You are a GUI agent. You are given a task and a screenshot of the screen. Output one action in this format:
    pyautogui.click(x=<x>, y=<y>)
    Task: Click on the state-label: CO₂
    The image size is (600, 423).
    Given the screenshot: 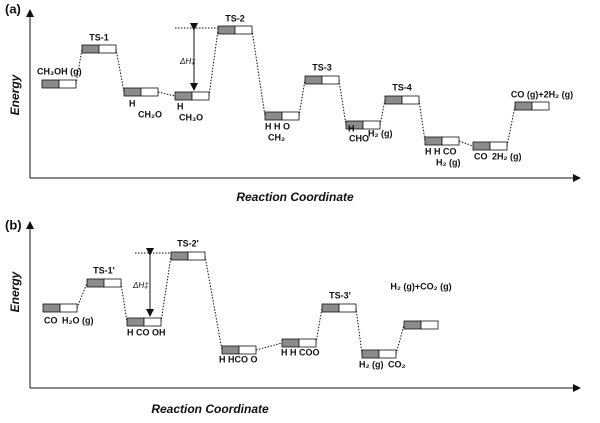 What is the action you would take?
    pyautogui.click(x=397, y=364)
    